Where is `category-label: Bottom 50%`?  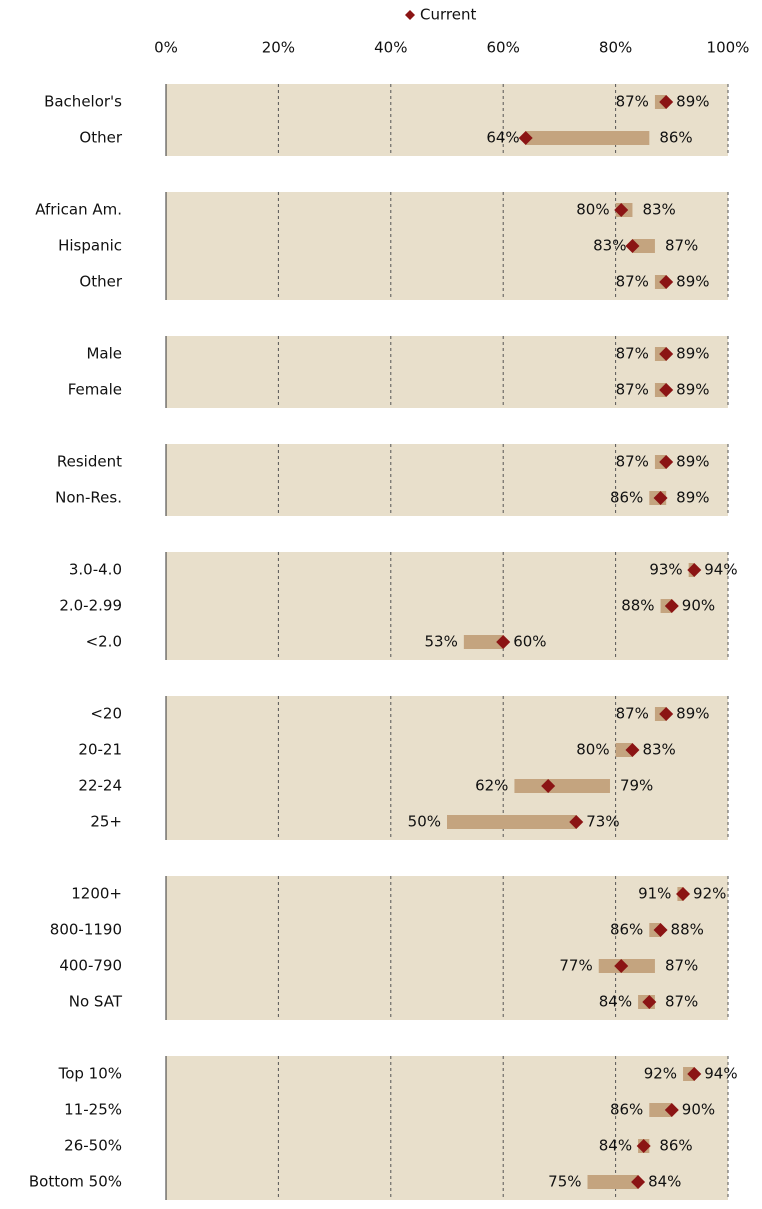
category-label: Bottom 50% is located at coordinates (75, 1182).